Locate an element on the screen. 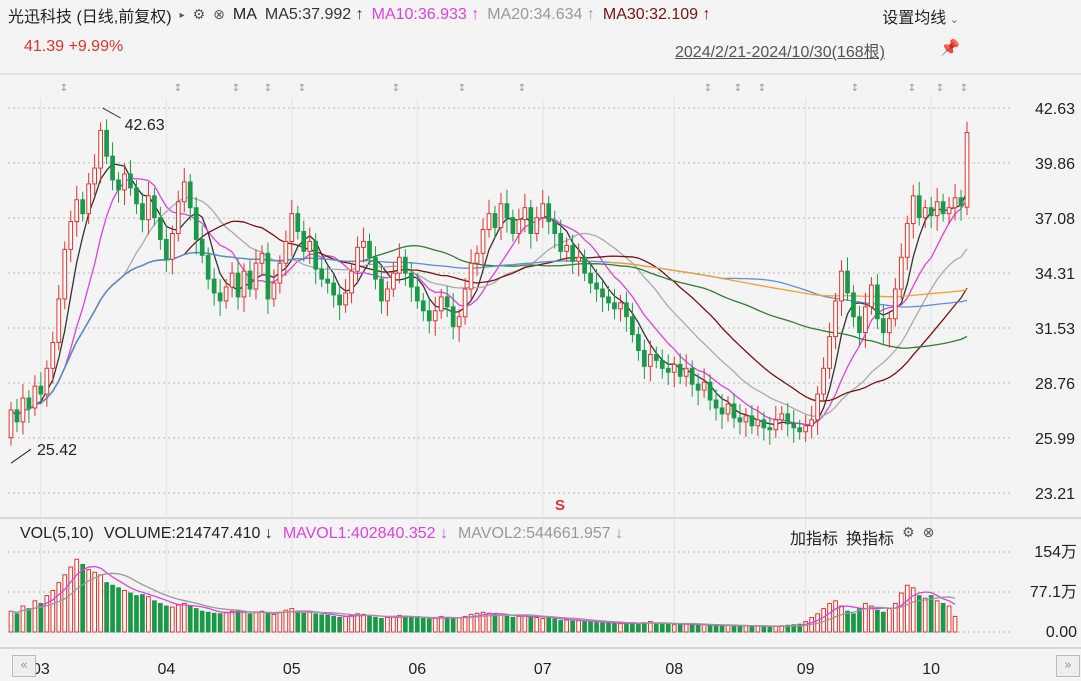 This screenshot has height=681, width=1081. scroll-right-button: » is located at coordinates (1068, 666).